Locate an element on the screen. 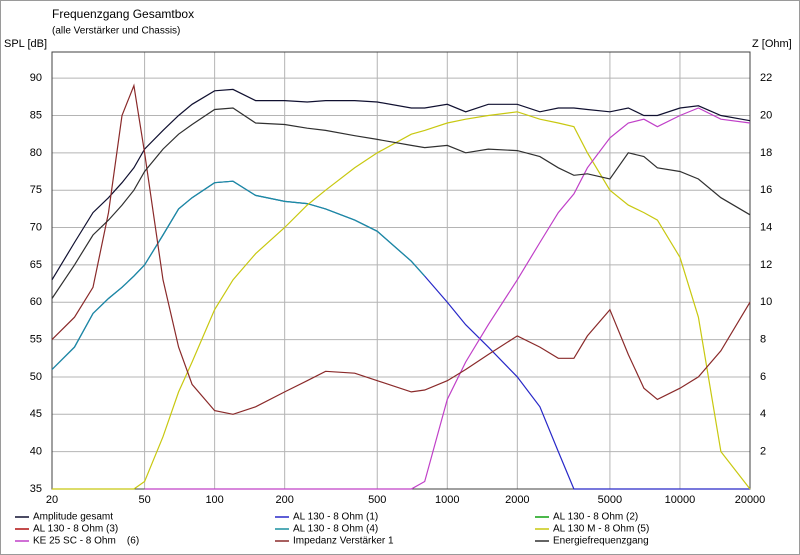 This screenshot has height=555, width=800. legend-label: Amplitude gesamt is located at coordinates (73, 517).